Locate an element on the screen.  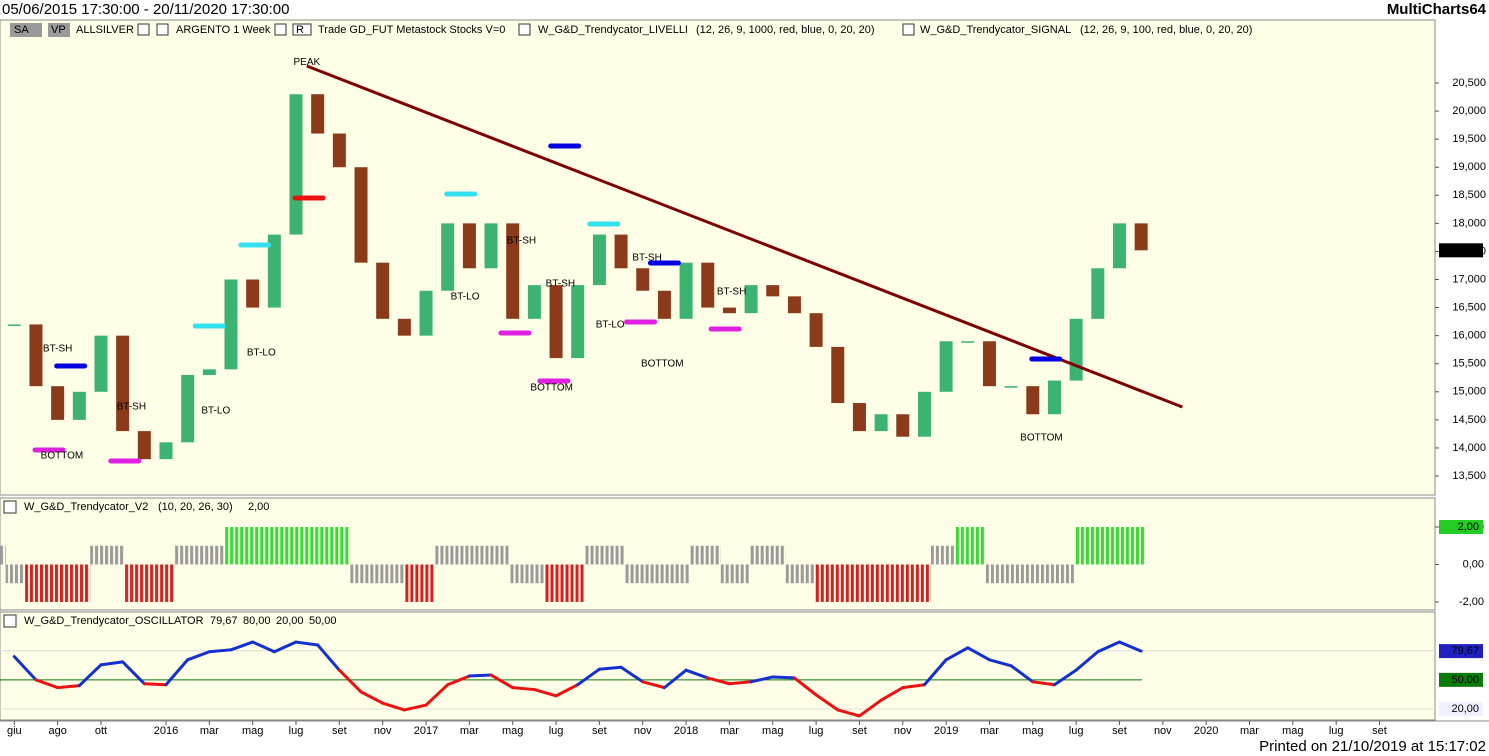
y-tick-label: 18,500 is located at coordinates (1469, 195).